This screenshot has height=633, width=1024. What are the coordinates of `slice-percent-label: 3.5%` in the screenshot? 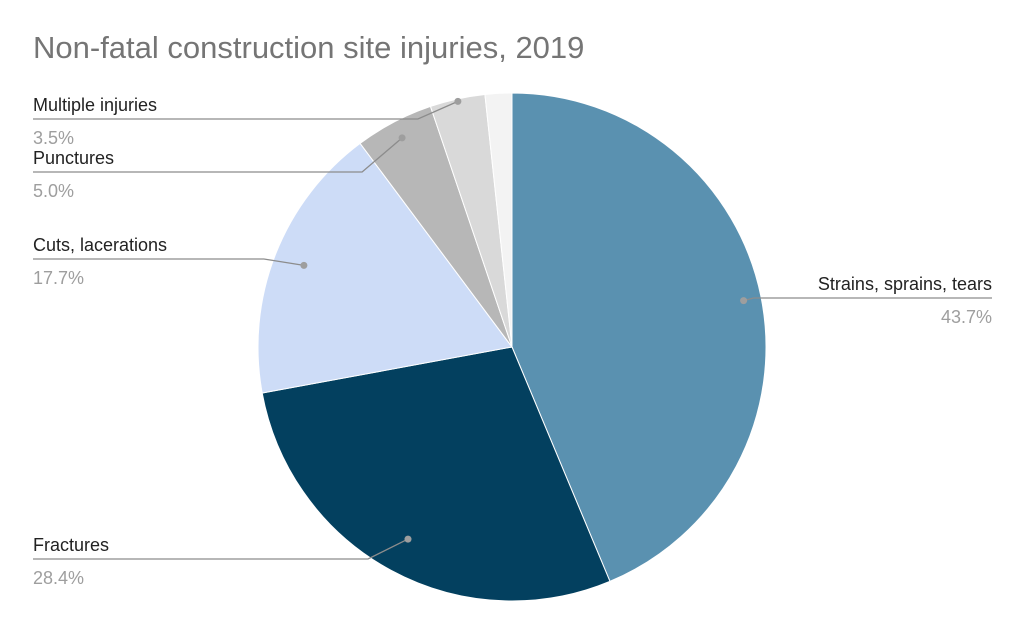 It's located at (53, 138).